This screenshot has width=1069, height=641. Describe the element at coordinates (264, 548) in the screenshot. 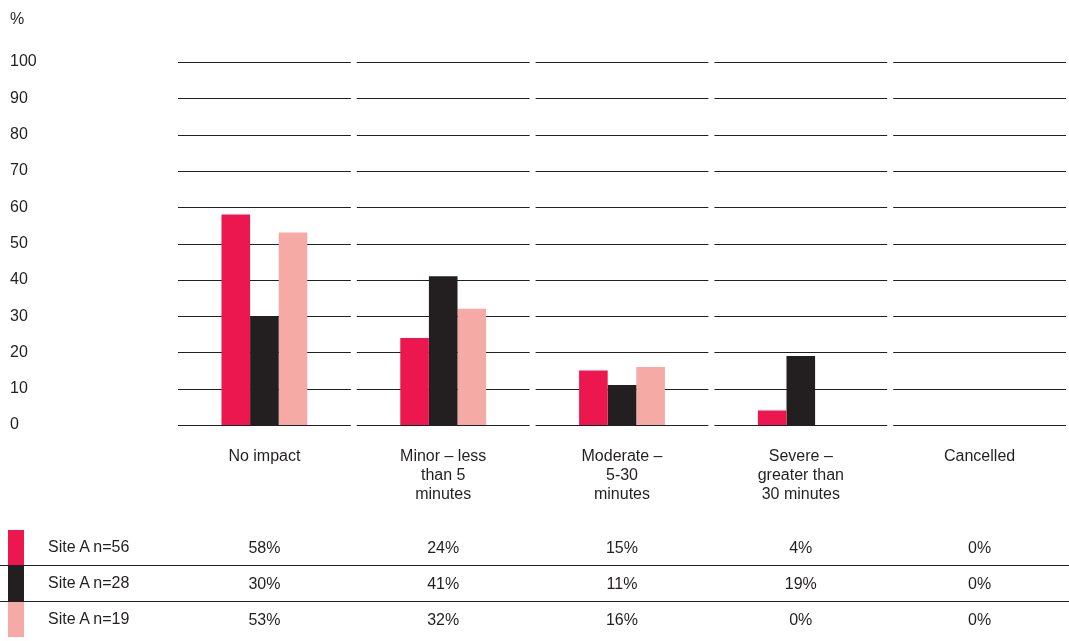

I see `data-label: 58%` at that location.